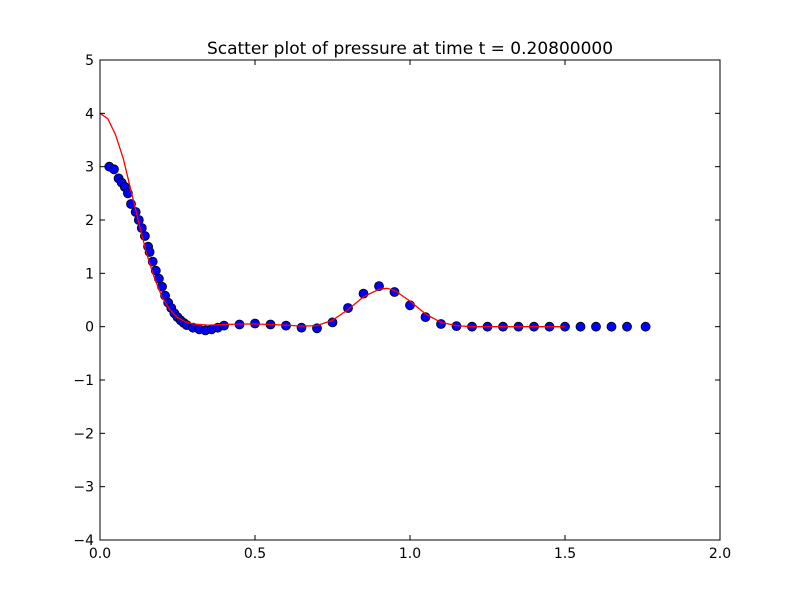 The image size is (800, 600). I want to click on y-tick-label: 5, so click(89, 61).